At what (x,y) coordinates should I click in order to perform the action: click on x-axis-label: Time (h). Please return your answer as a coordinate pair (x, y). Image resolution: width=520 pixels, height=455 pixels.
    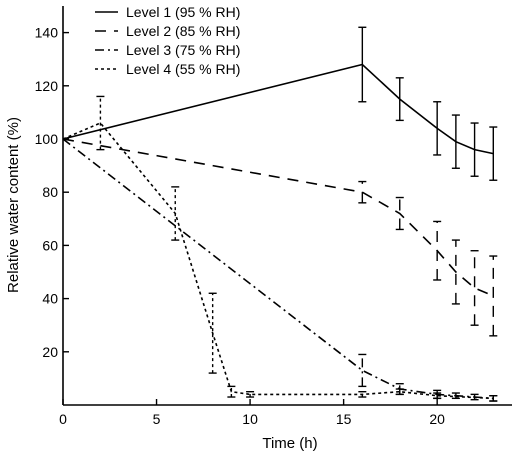
    Looking at the image, I should click on (289, 443).